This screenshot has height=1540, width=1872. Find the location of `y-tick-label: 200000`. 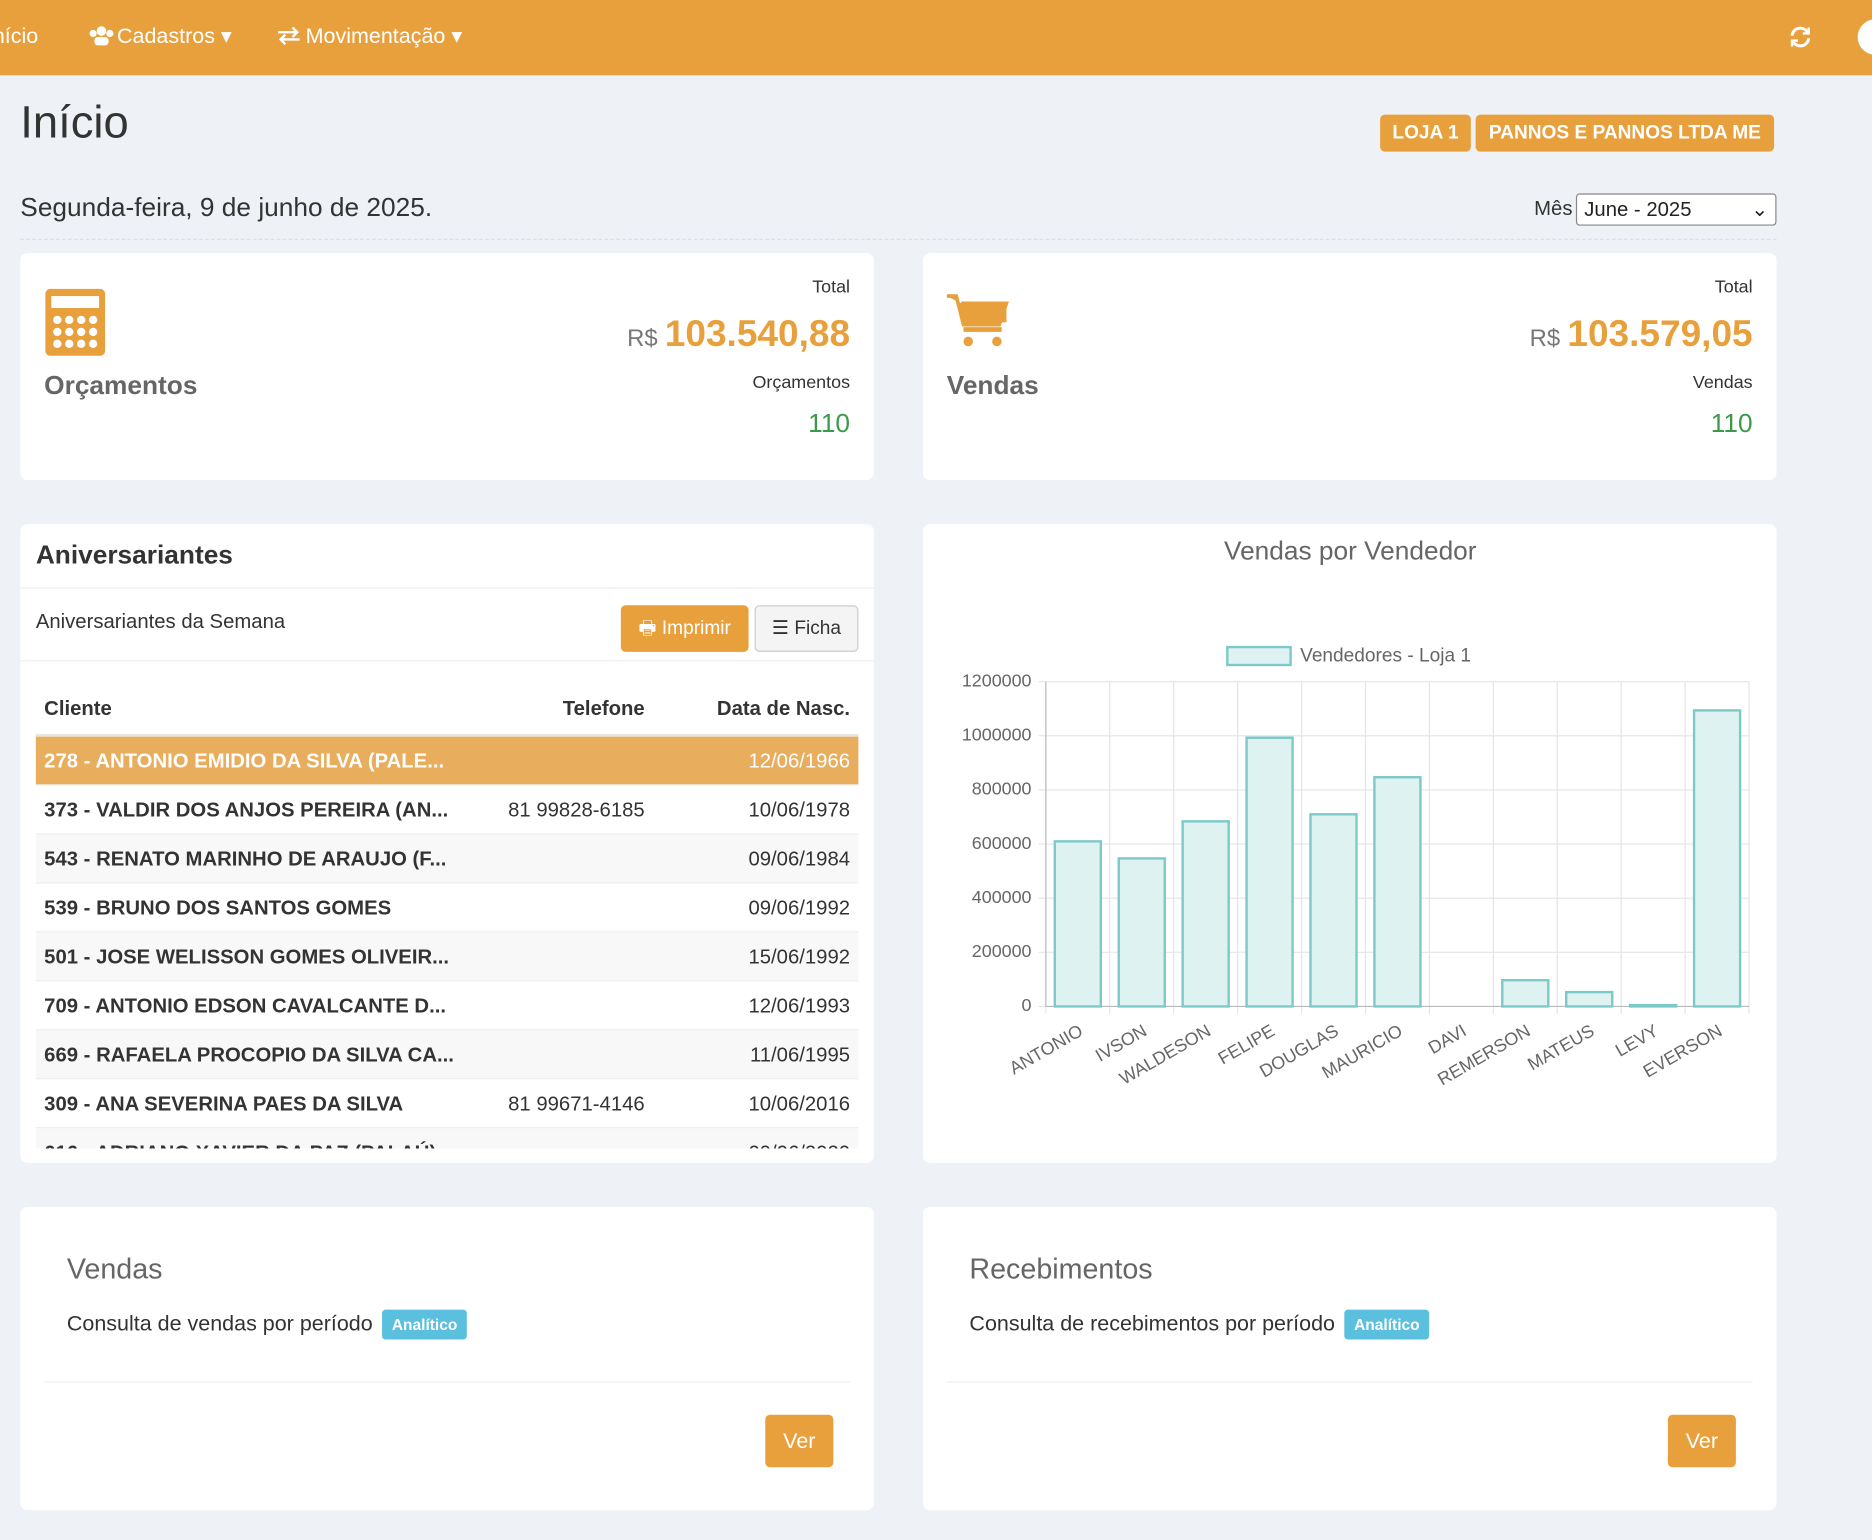

y-tick-label: 200000 is located at coordinates (1002, 951).